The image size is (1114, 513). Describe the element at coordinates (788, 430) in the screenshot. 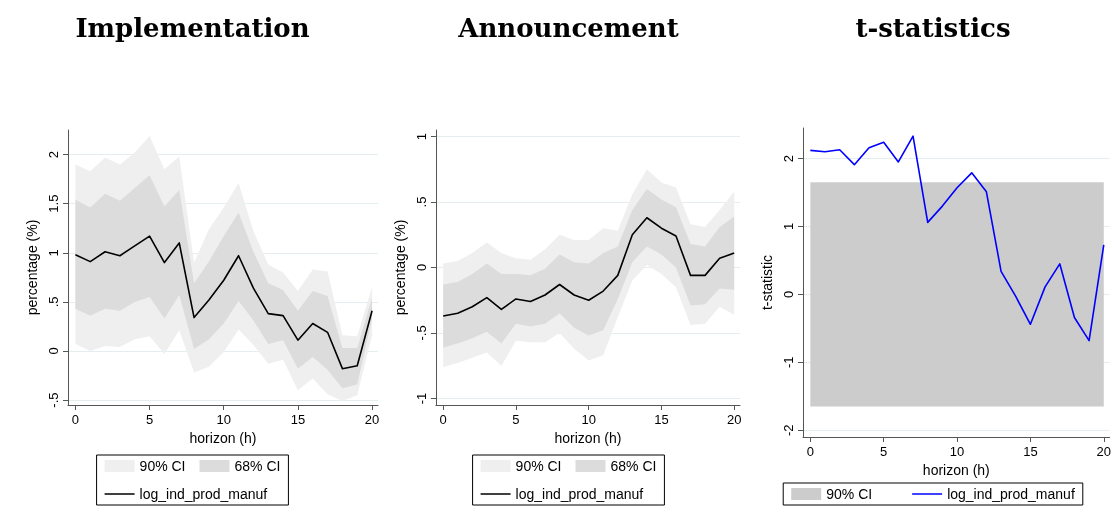

I see `y-tick-label: -2` at that location.